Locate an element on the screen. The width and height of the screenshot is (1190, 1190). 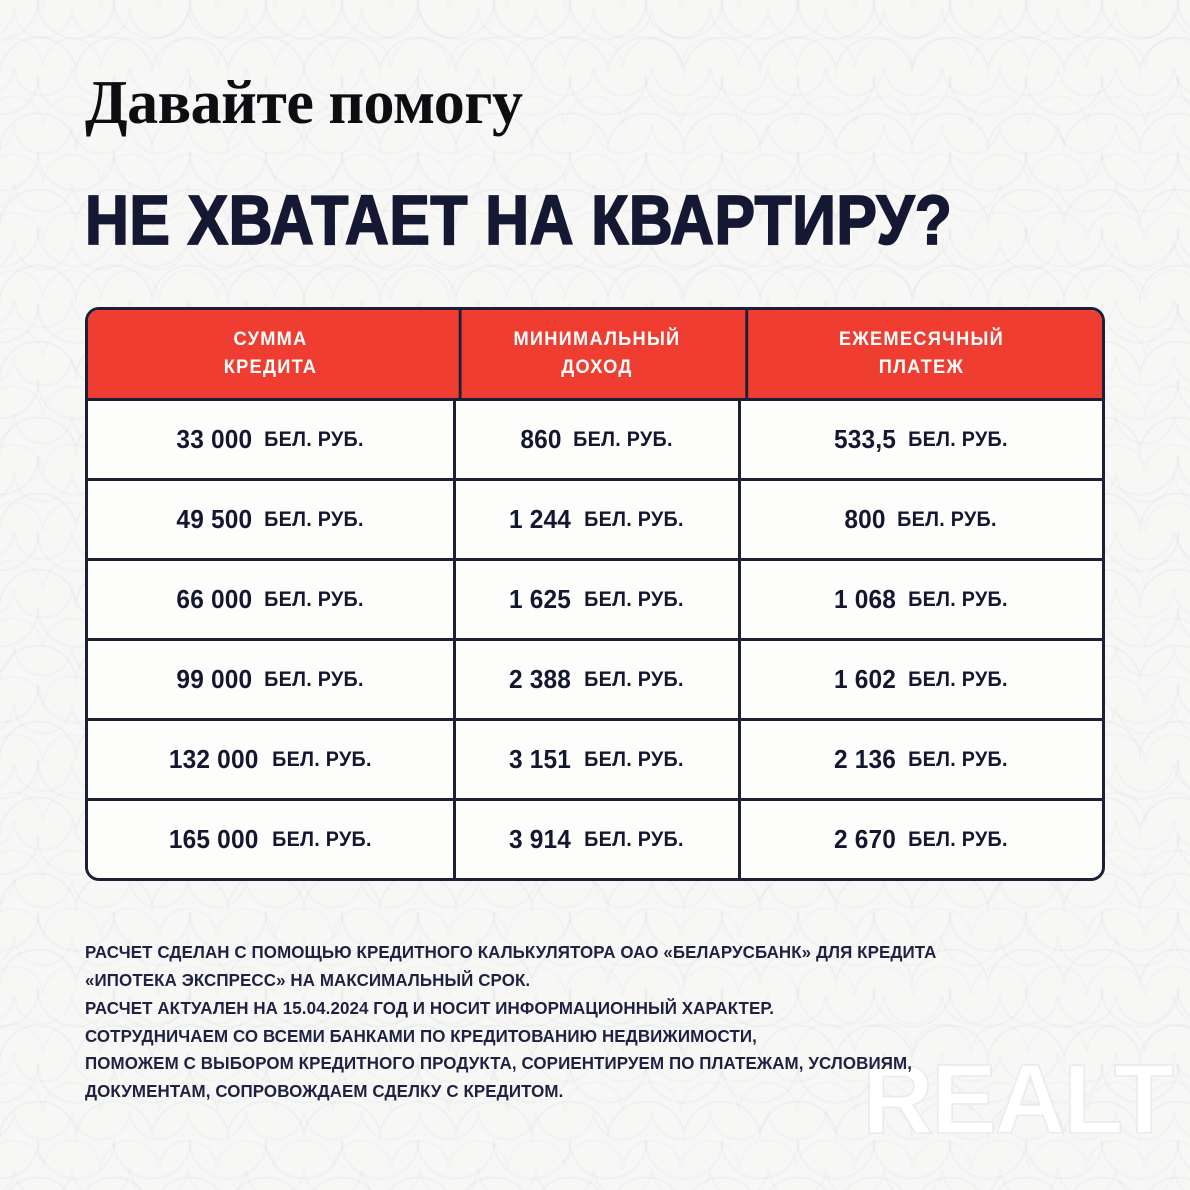
cell-monthly-payment: 1 068 БЕЛ. РУБ. is located at coordinates (920, 599).